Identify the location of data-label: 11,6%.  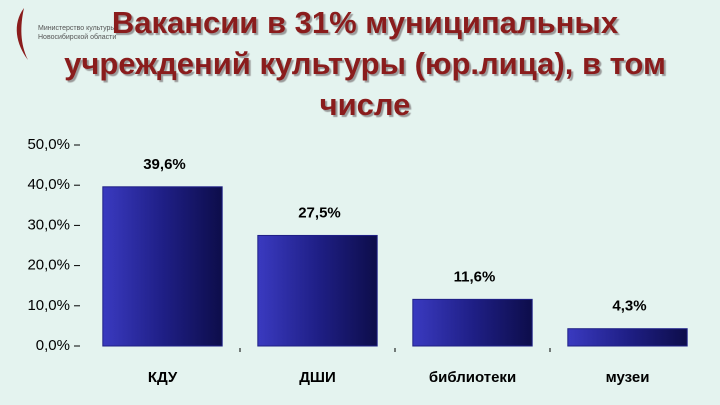
(475, 276).